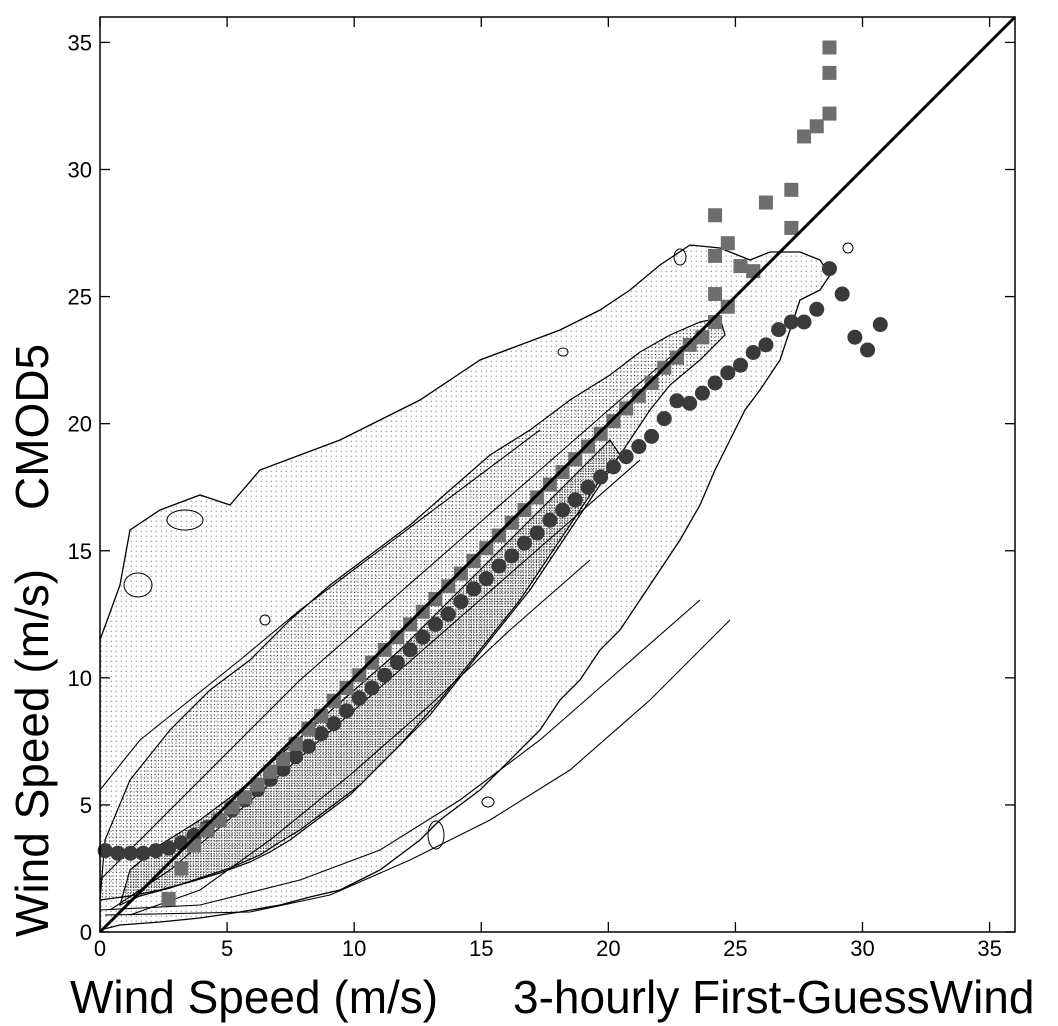 The height and width of the screenshot is (1026, 1058). I want to click on contour-line, so click(320, 610).